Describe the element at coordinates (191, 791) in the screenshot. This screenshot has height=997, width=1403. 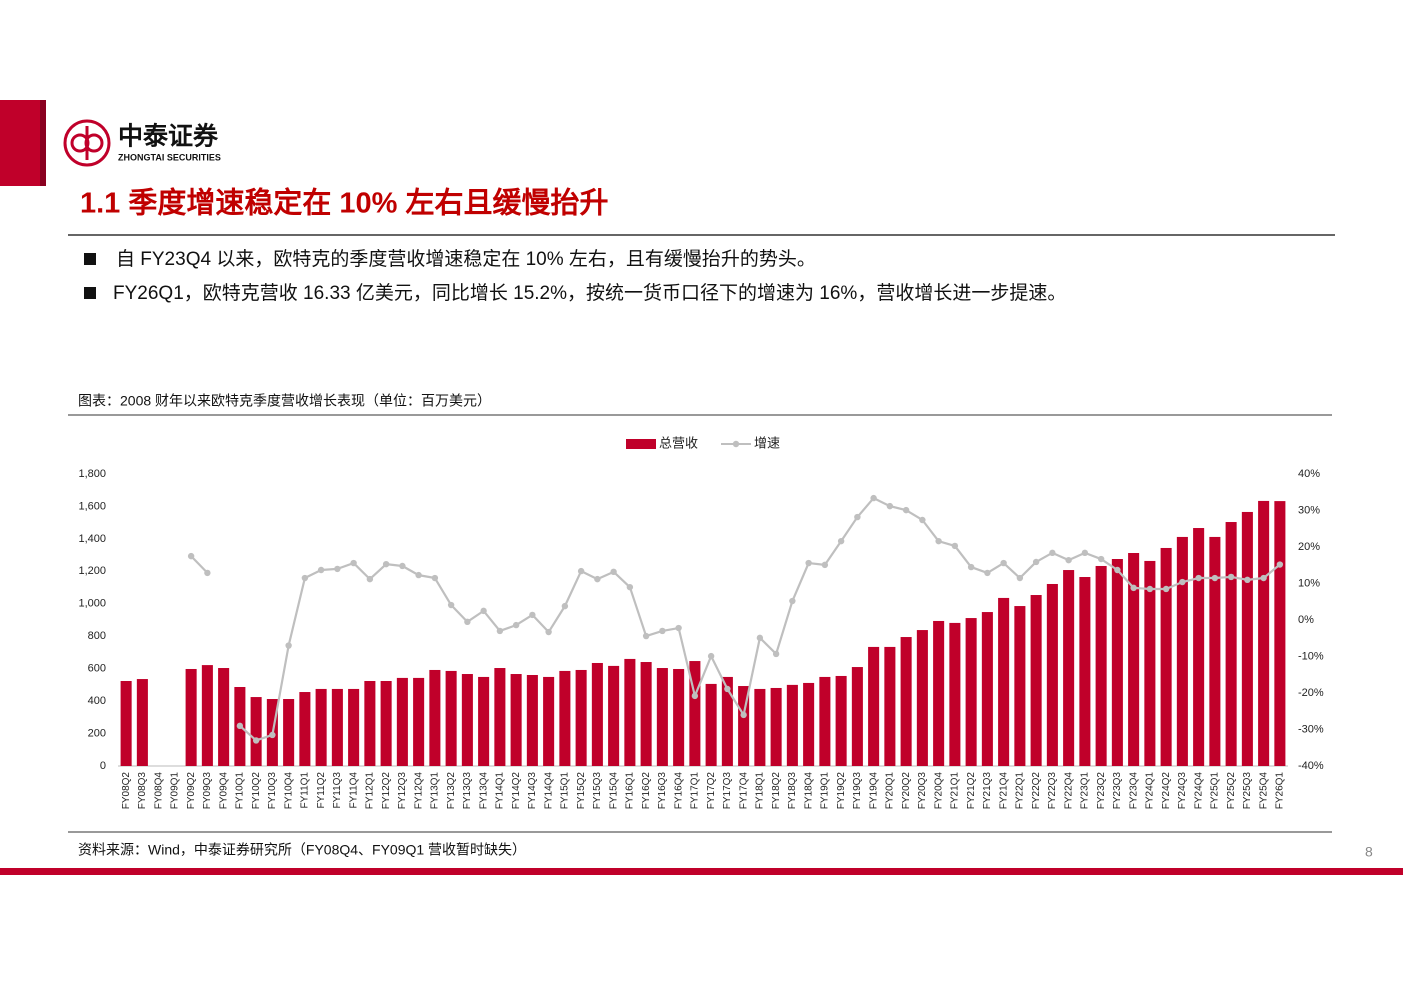
I see `x-tick-label: FY09Q2` at that location.